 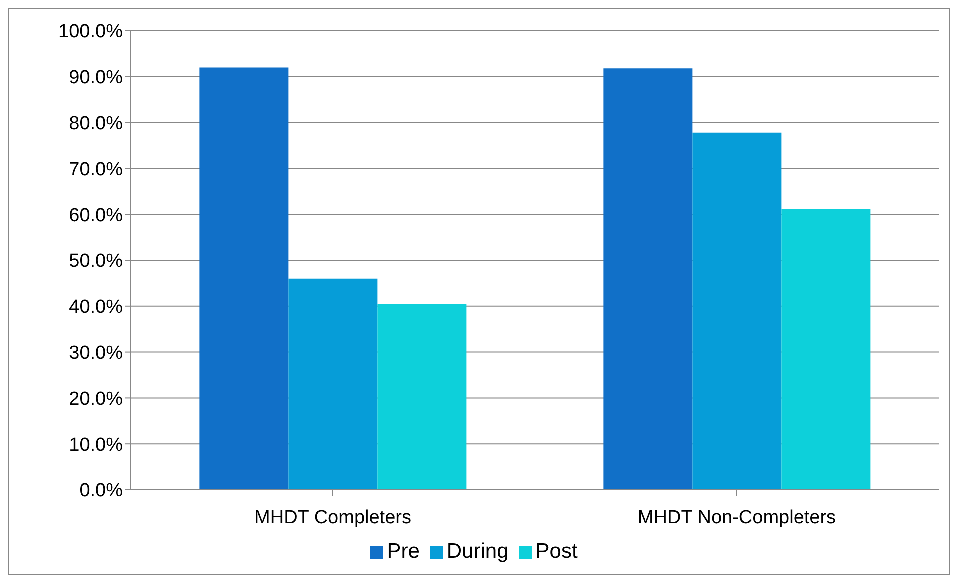 What do you see at coordinates (557, 551) in the screenshot?
I see `legend-label: Post` at bounding box center [557, 551].